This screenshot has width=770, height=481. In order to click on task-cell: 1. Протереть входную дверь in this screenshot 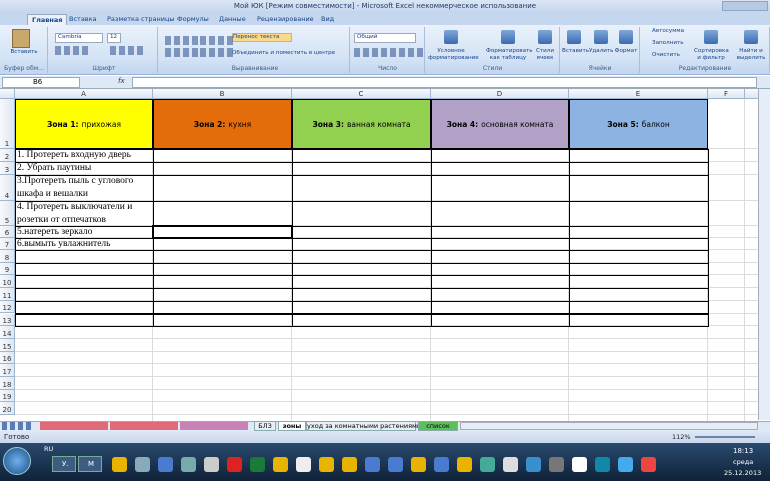, I will do `click(74, 155)`.